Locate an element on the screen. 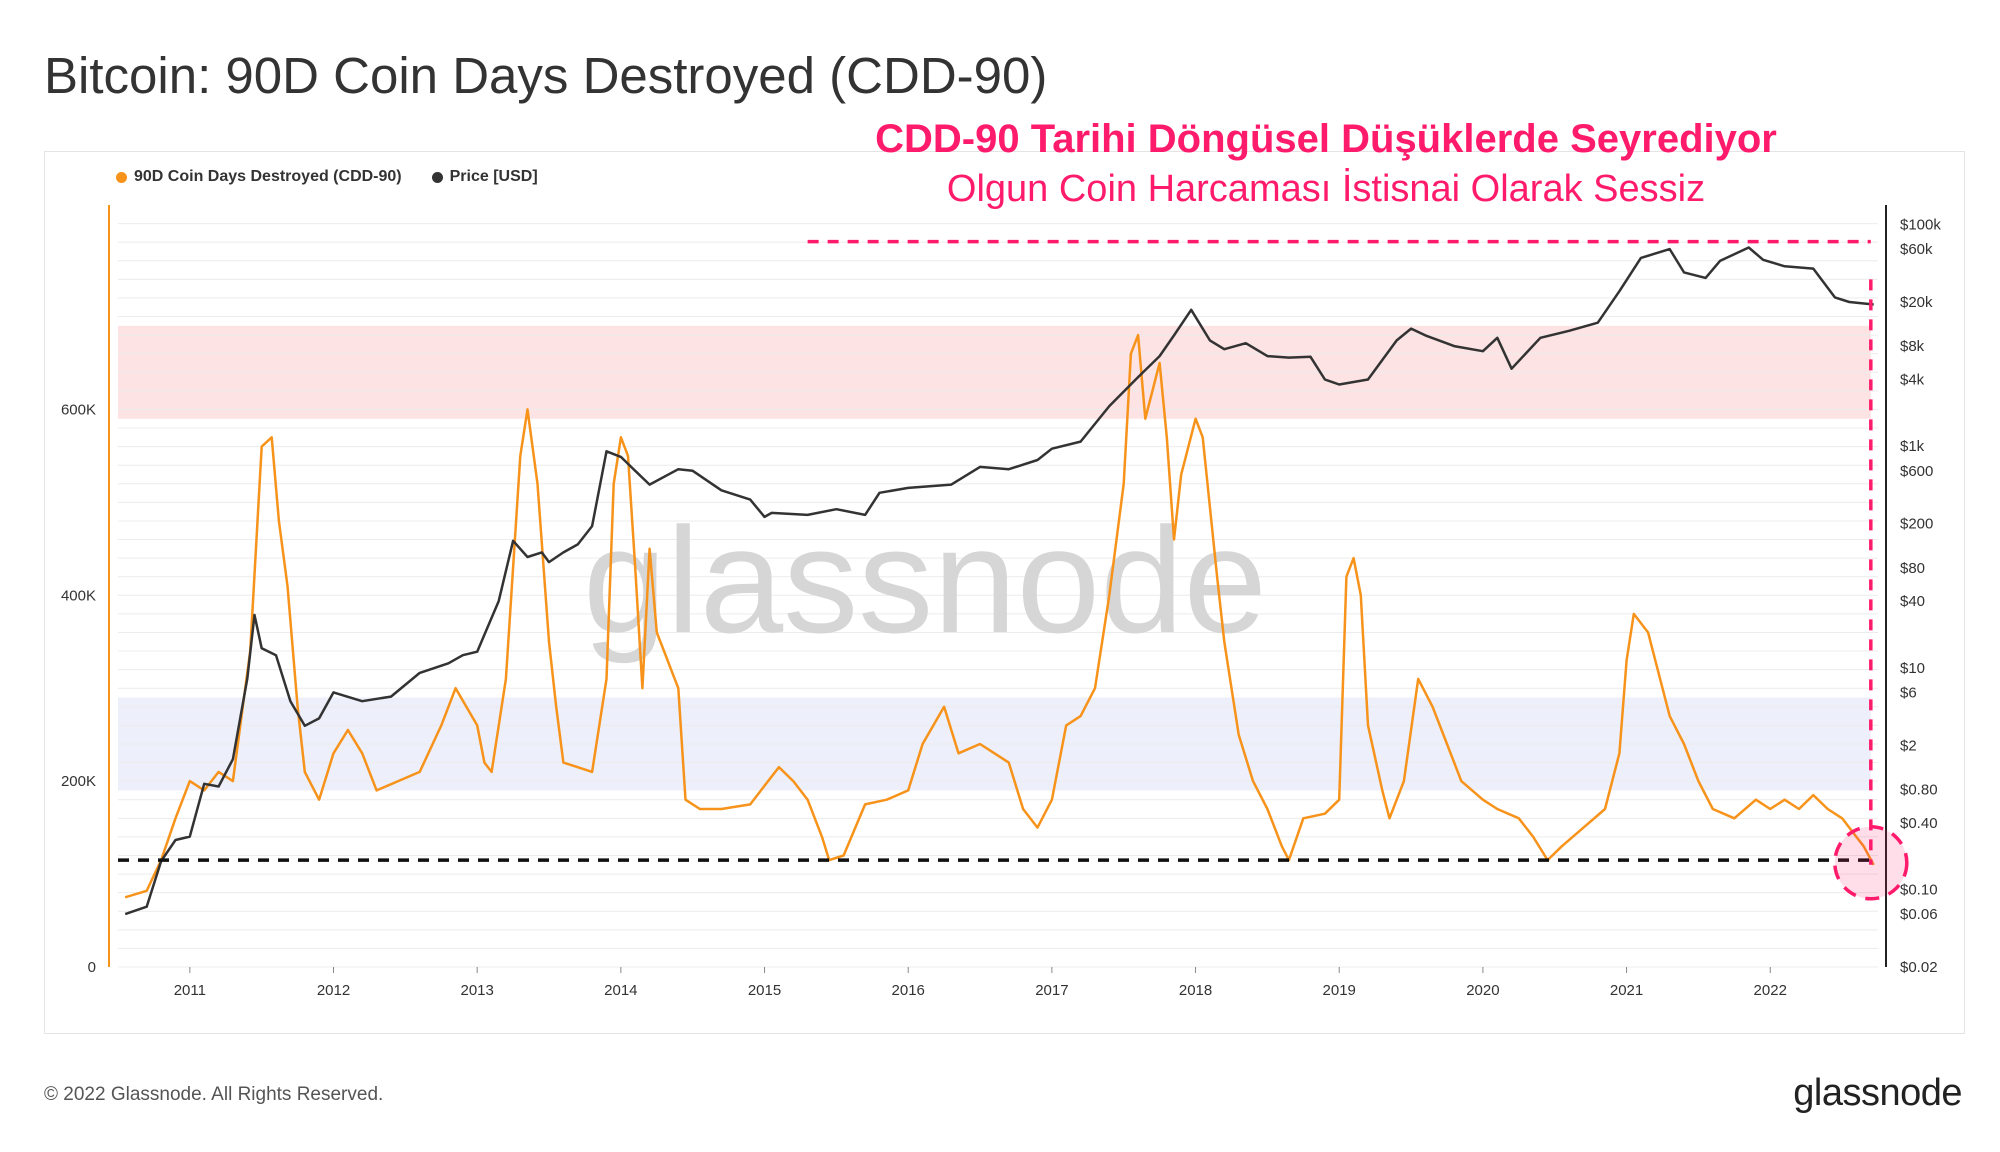 The height and width of the screenshot is (1152, 2000). y-left-tick-label: 400K is located at coordinates (78, 595).